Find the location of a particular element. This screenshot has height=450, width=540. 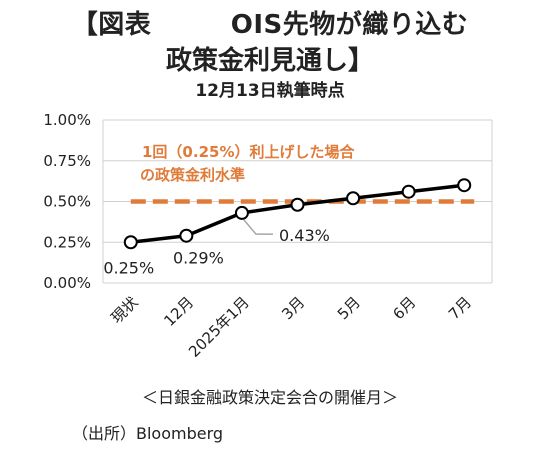

y-tick-label: 0.00% is located at coordinates (67, 283).